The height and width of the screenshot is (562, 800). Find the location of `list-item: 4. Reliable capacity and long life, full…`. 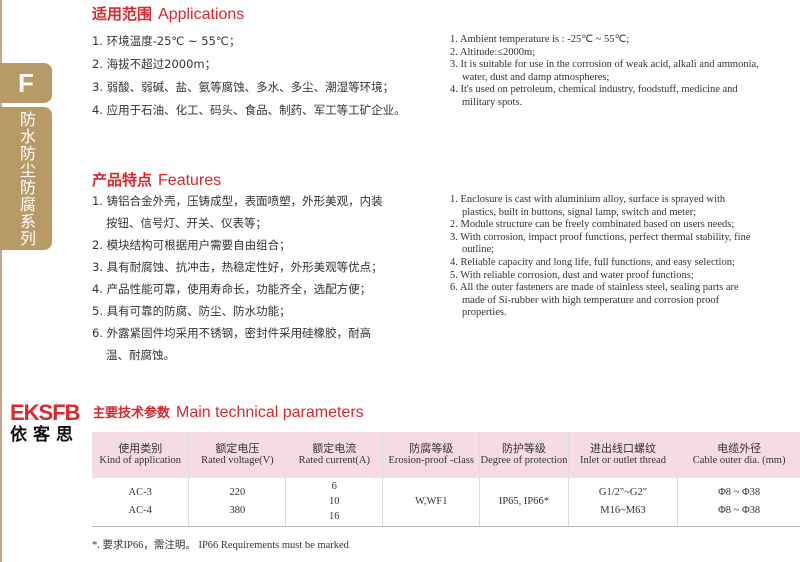

list-item: 4. Reliable capacity and long life, full… is located at coordinates (592, 262).